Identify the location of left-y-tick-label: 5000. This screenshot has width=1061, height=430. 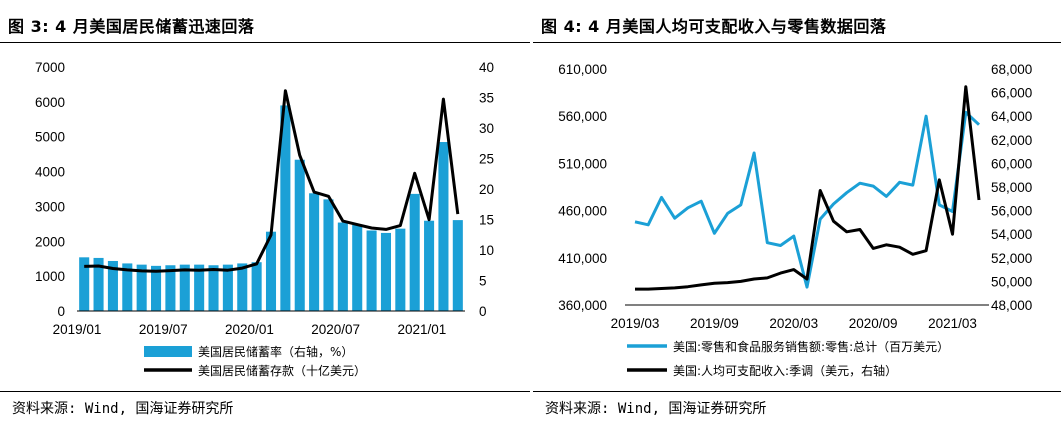
(50, 137).